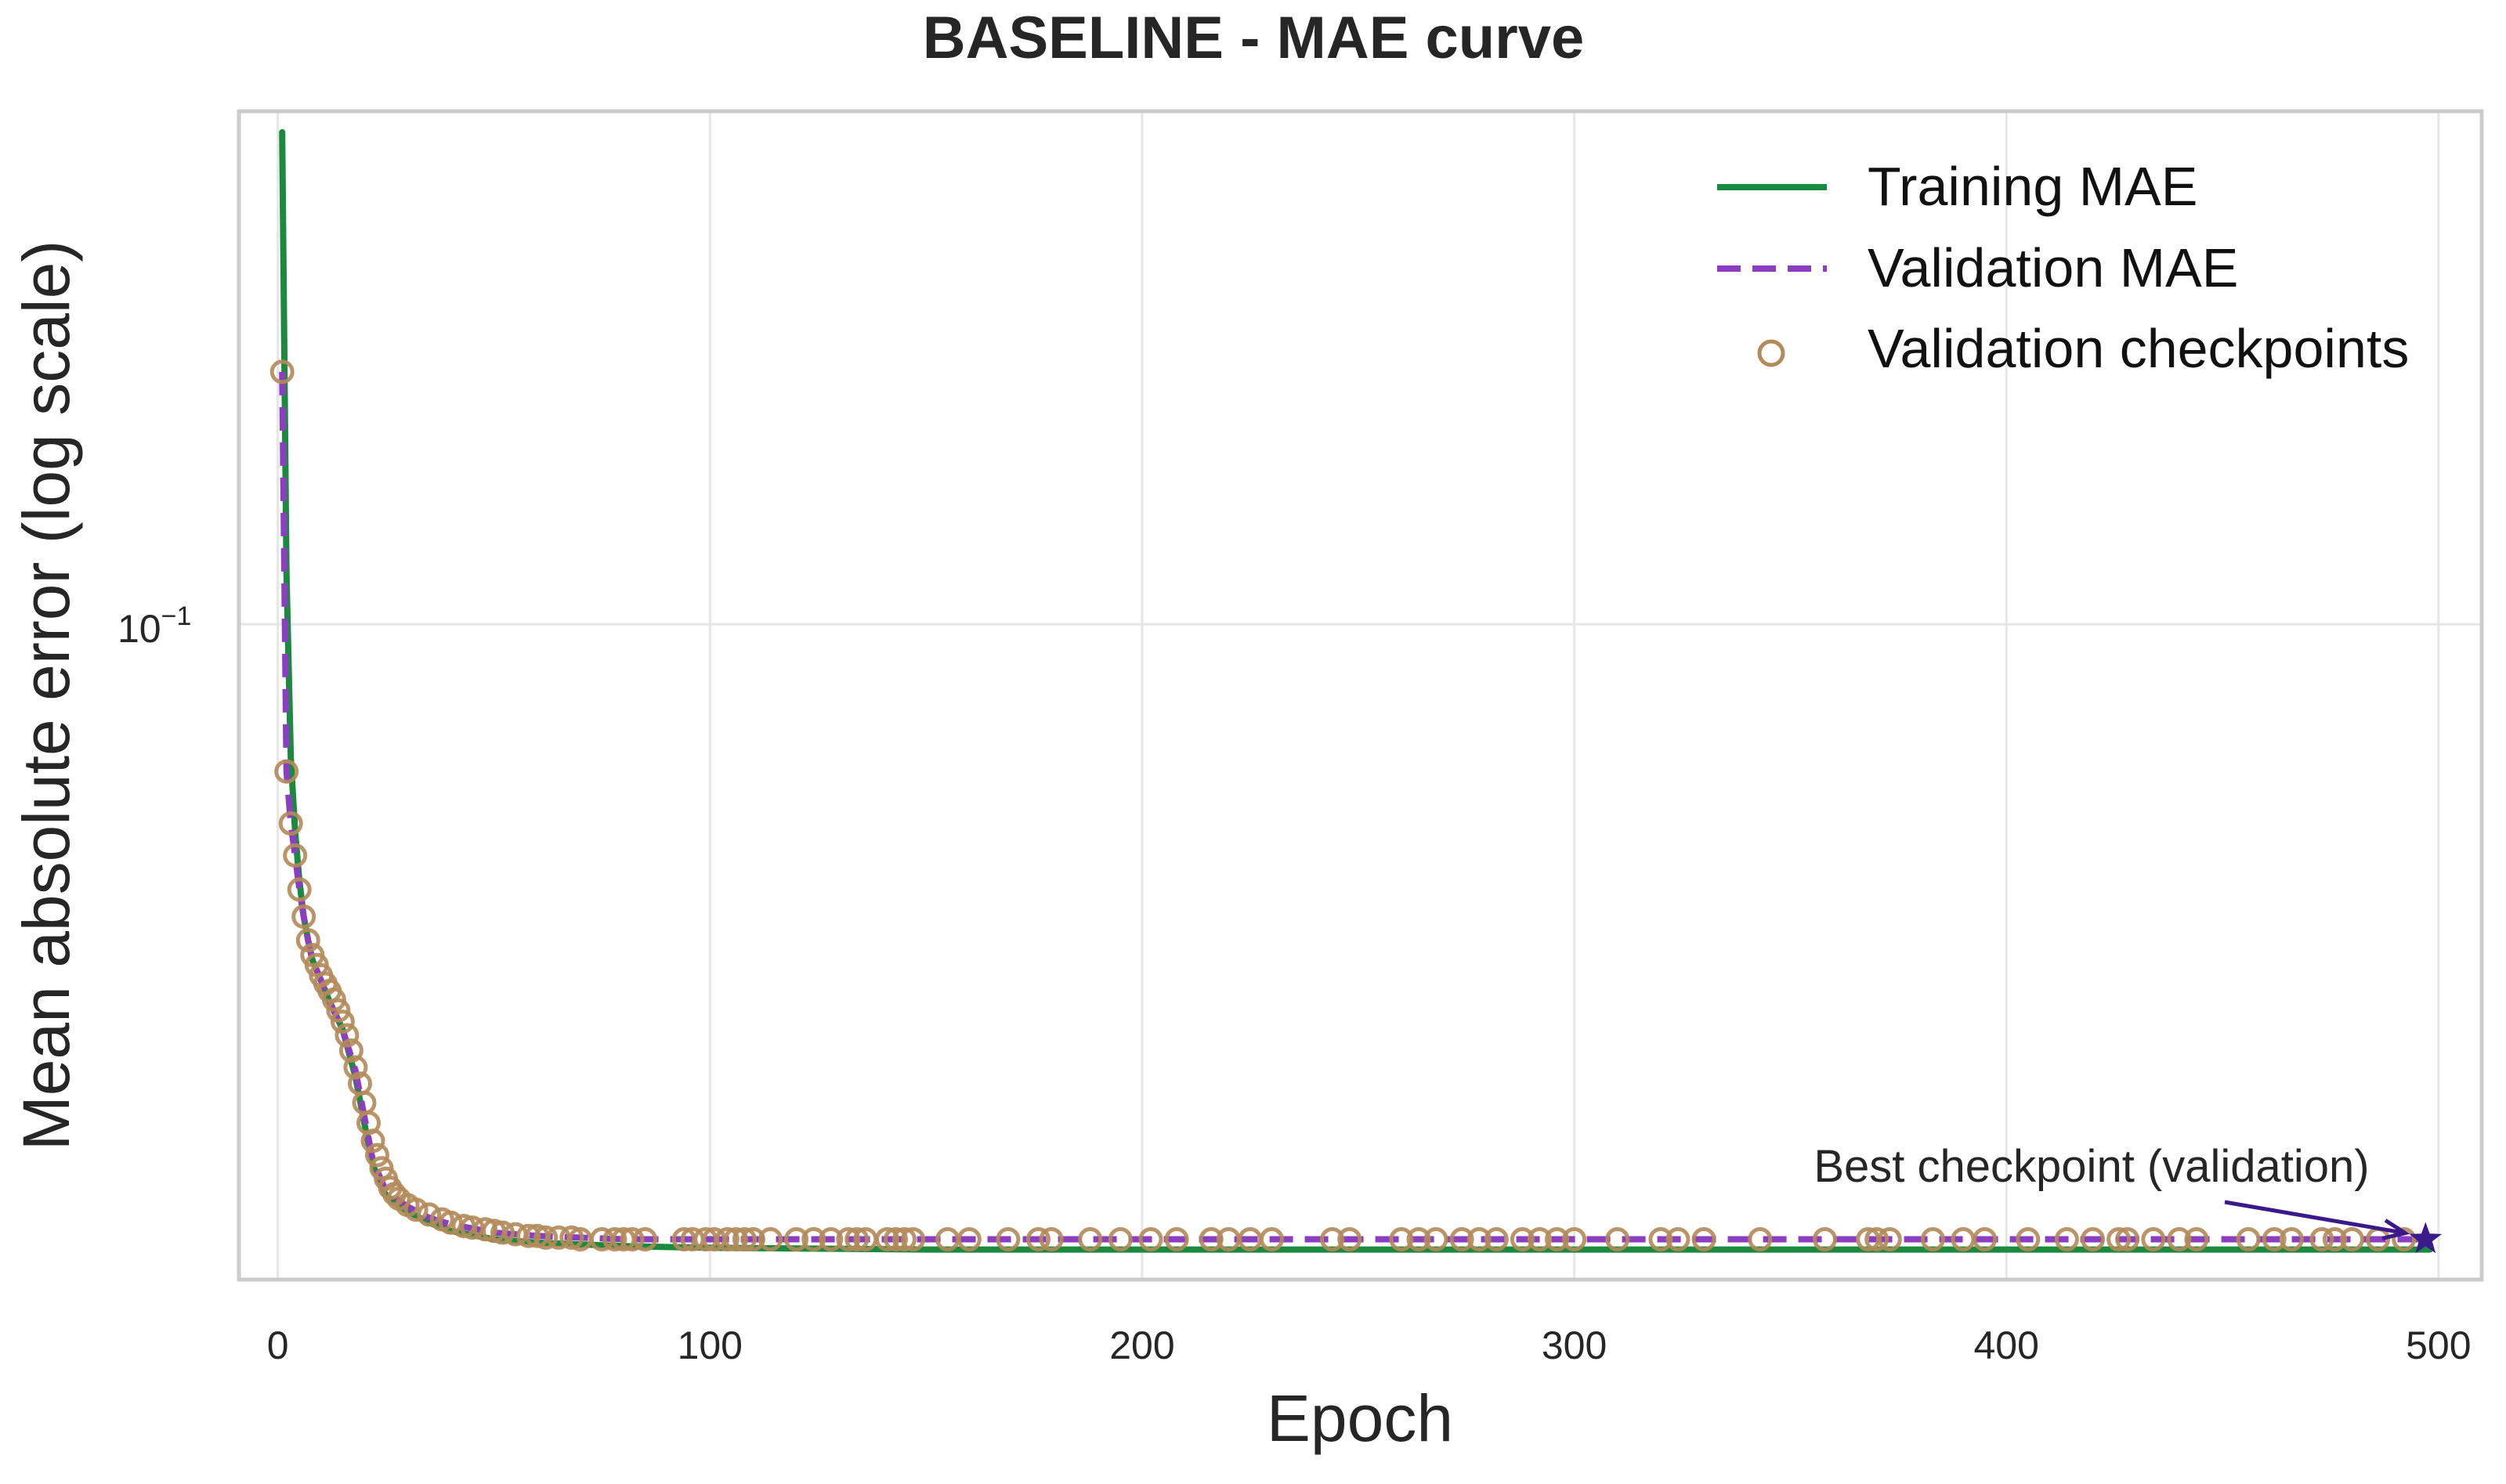  I want to click on y-axis-label: Mean absolute error (log scale), so click(46, 695).